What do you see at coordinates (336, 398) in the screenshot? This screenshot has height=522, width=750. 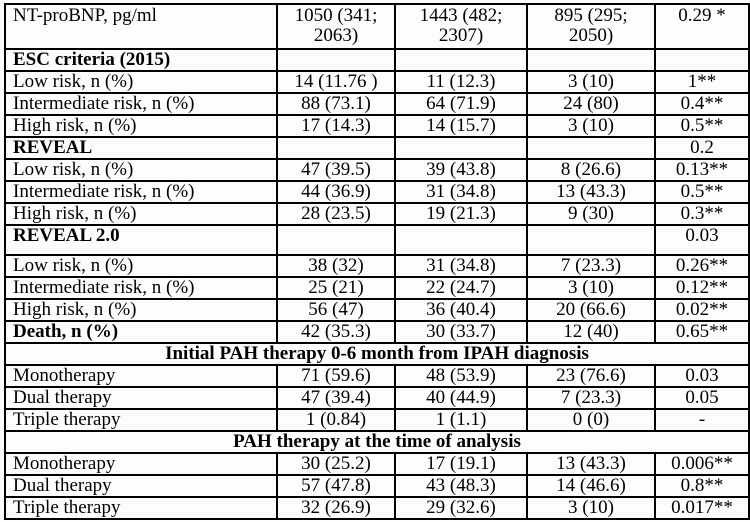 I see `value-cell: 47 (39.4)` at bounding box center [336, 398].